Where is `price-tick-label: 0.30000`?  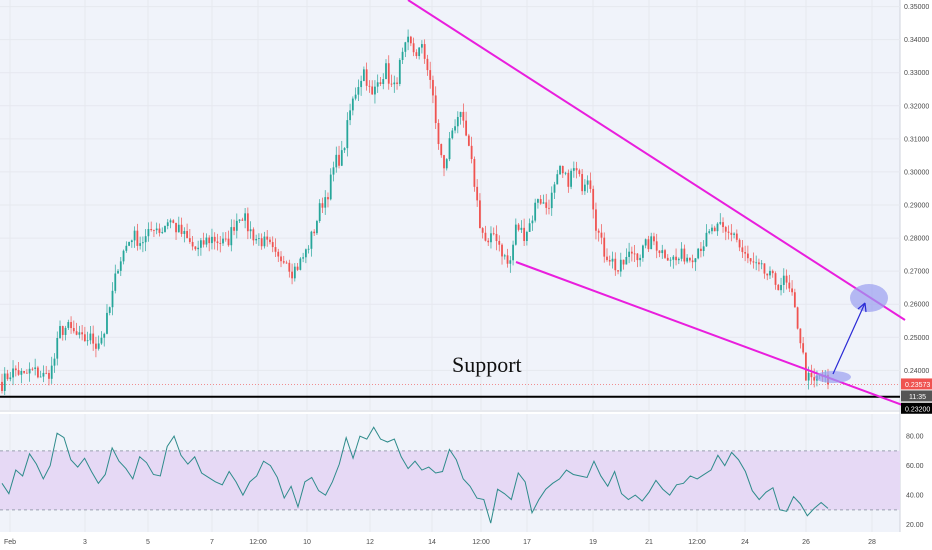 price-tick-label: 0.30000 is located at coordinates (916, 172).